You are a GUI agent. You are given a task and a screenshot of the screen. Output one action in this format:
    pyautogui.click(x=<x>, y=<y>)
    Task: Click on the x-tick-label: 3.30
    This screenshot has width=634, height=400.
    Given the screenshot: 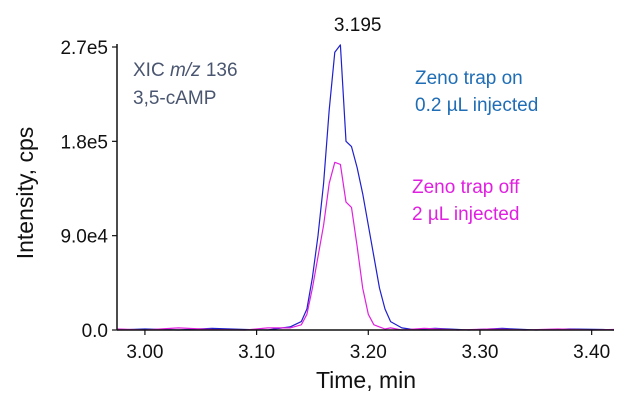 What is the action you would take?
    pyautogui.click(x=479, y=352)
    